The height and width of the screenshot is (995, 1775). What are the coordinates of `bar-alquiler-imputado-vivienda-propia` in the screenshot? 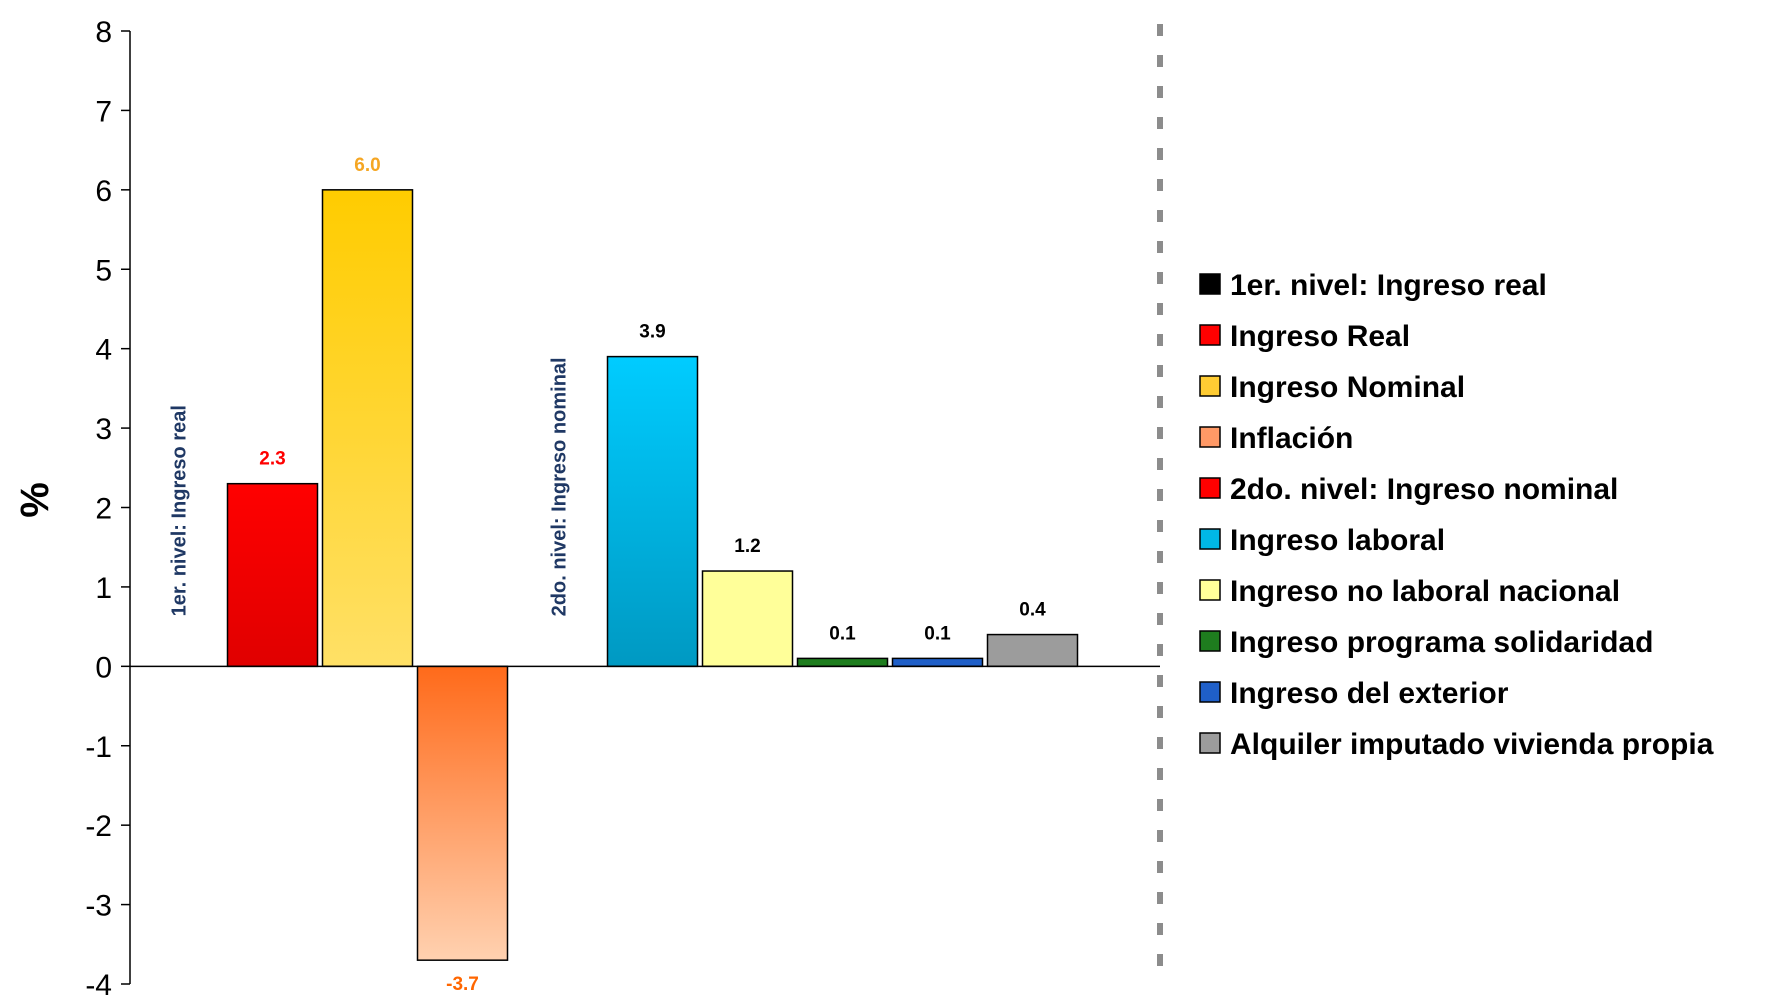 It's located at (1032, 650).